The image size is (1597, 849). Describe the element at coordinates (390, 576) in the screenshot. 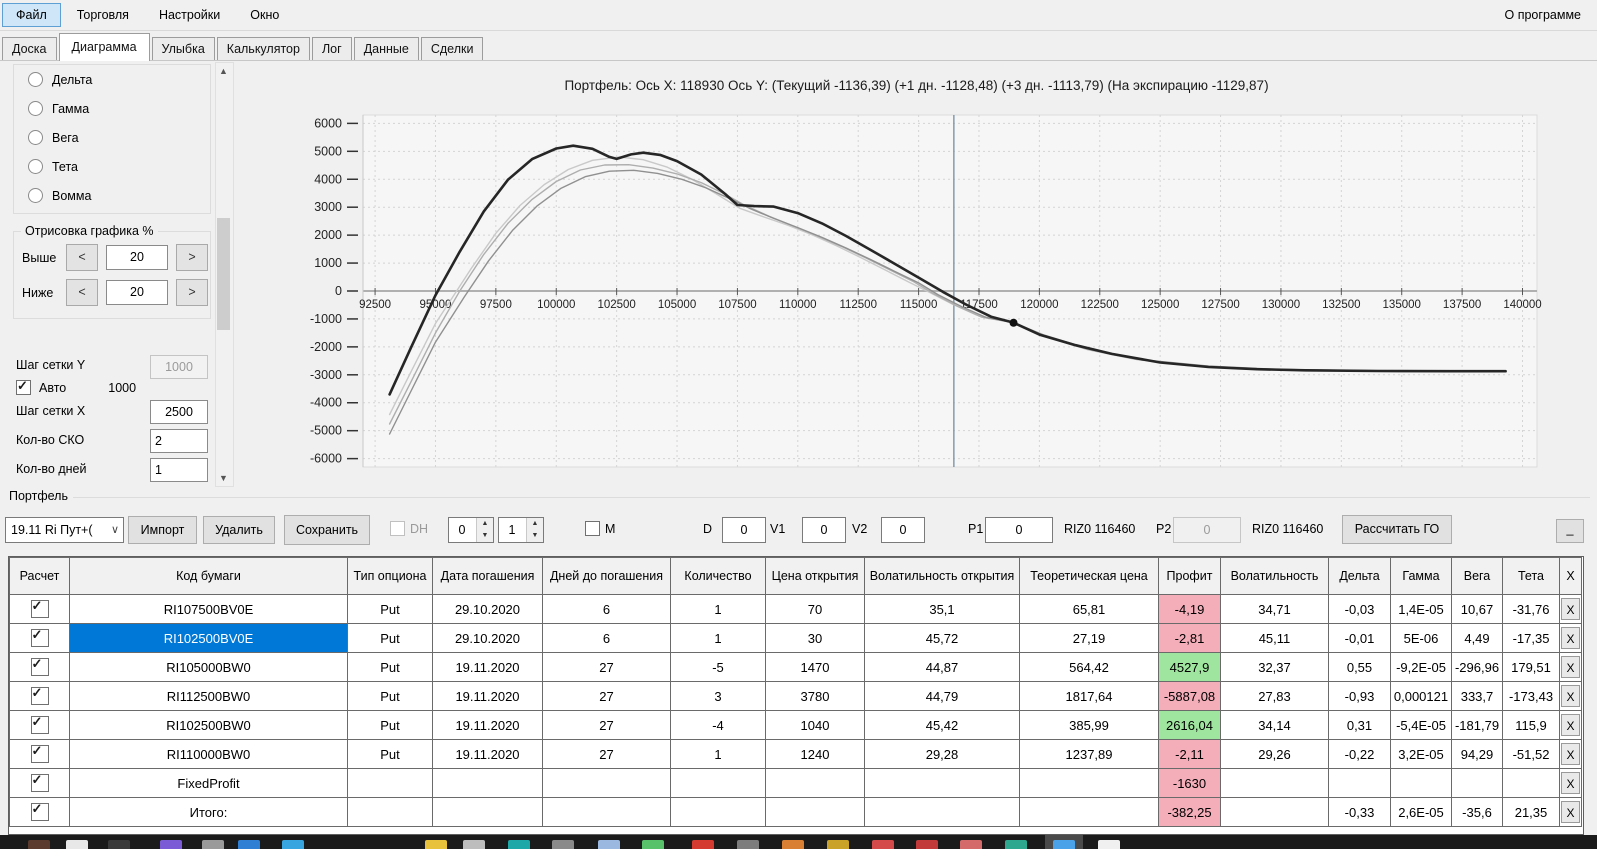

I see `col-header-3: Тип опциона` at that location.